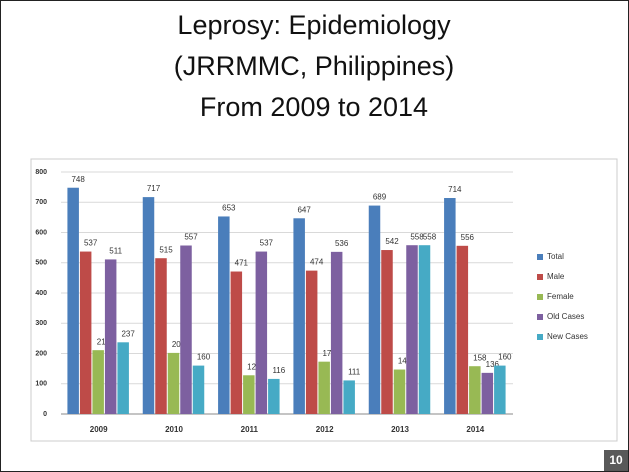  Describe the element at coordinates (493, 364) in the screenshot. I see `value-label: 136` at that location.